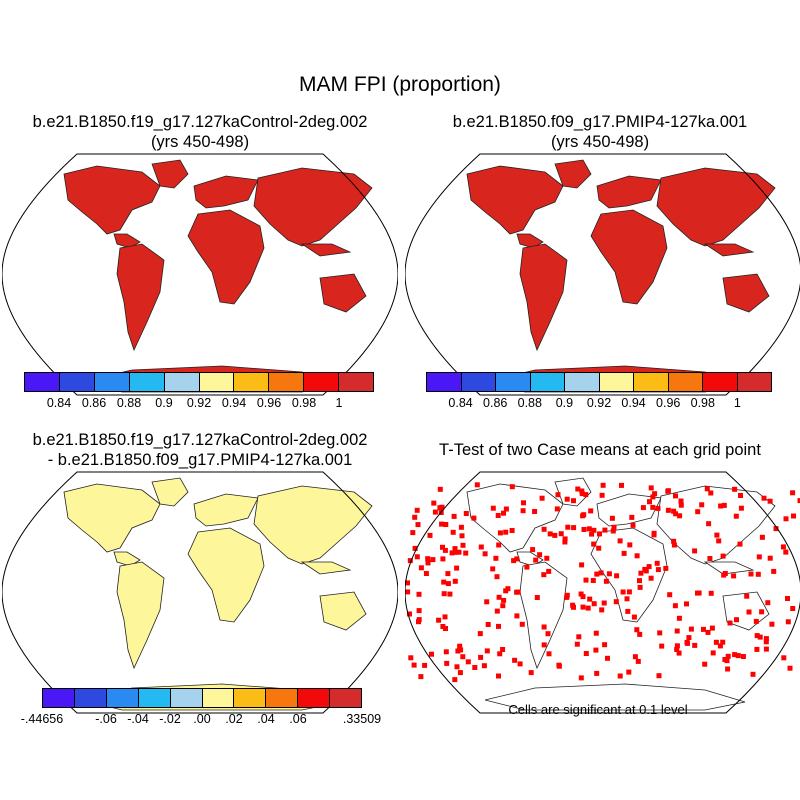 Image resolution: width=800 pixels, height=800 pixels. I want to click on colorbar-case1-labels: 0.84 0.86 0.88 0.9 0.92 0.94 0.96 0.98 1, so click(199, 401).